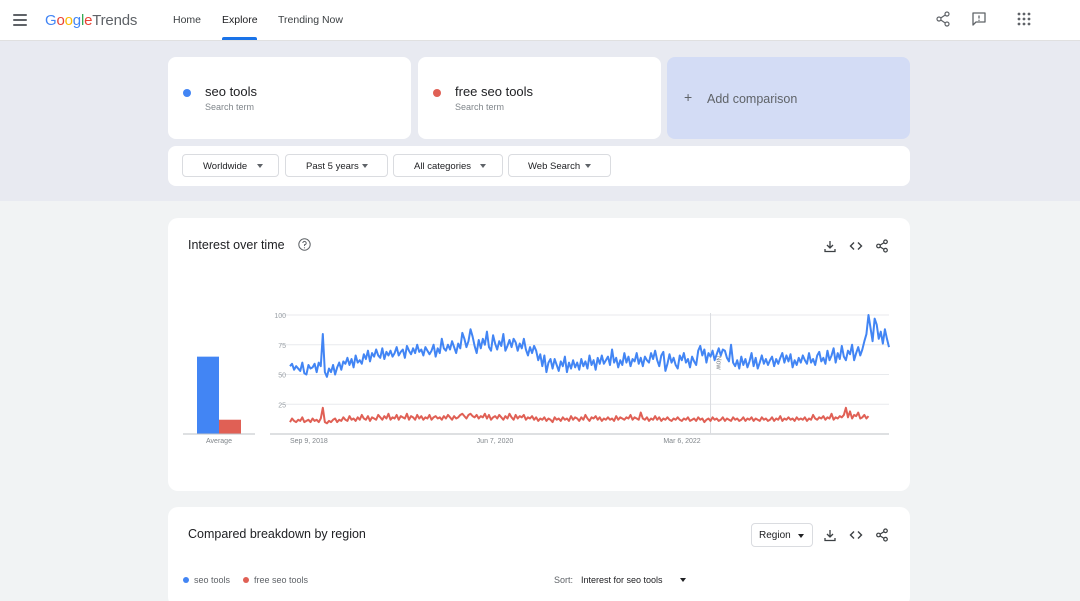 This screenshot has width=1080, height=601. Describe the element at coordinates (115, 20) in the screenshot. I see `logo-trends-text: Trends` at that location.